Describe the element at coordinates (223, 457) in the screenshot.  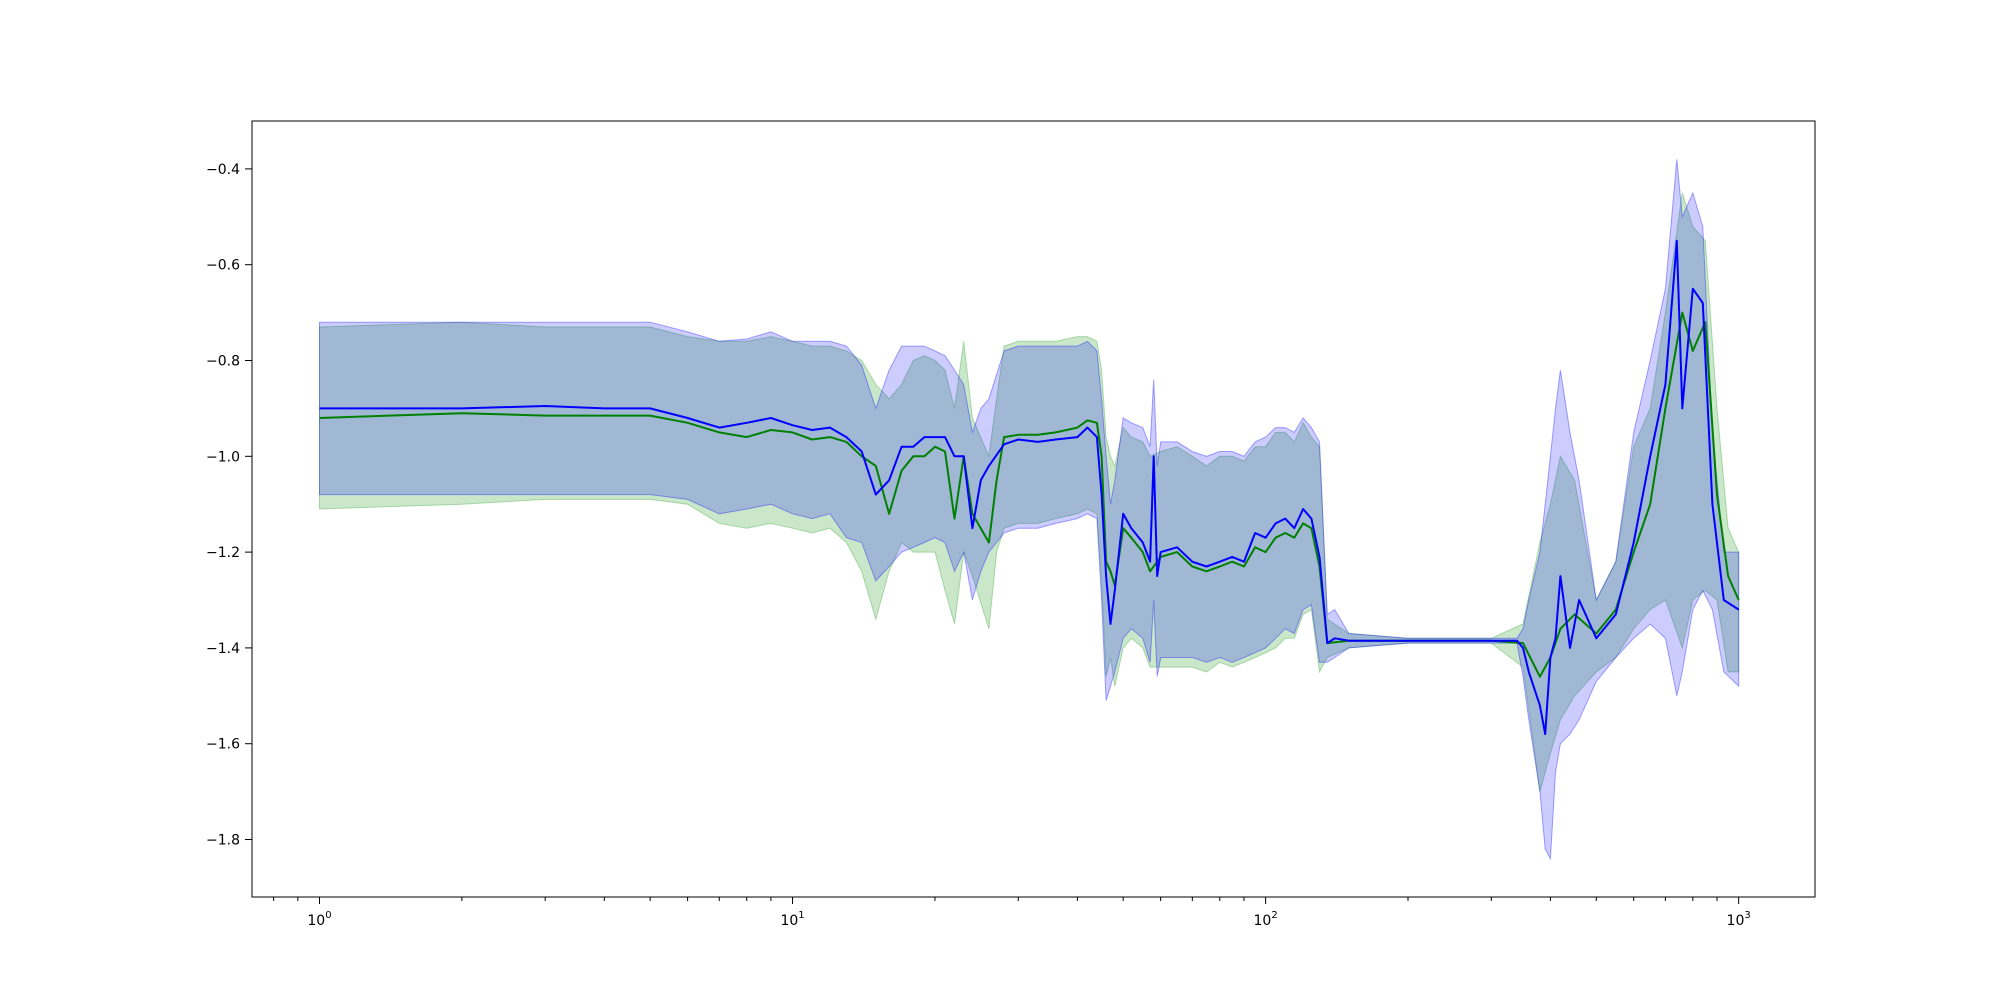
I see `y-tick-label: −1.0` at that location.